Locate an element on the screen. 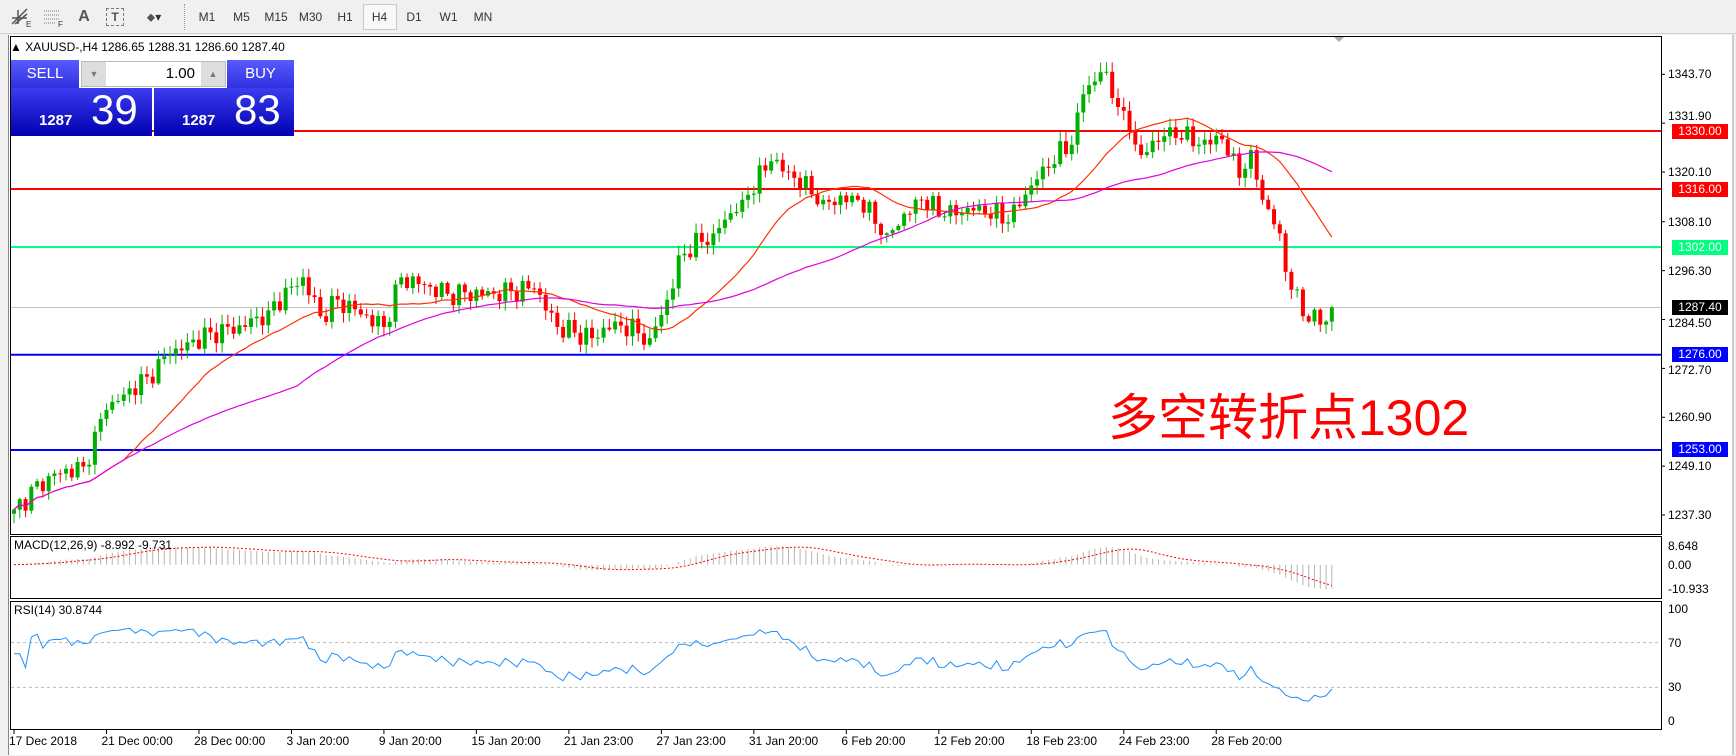  fibonacci-retracement-icon: F is located at coordinates (53, 17).